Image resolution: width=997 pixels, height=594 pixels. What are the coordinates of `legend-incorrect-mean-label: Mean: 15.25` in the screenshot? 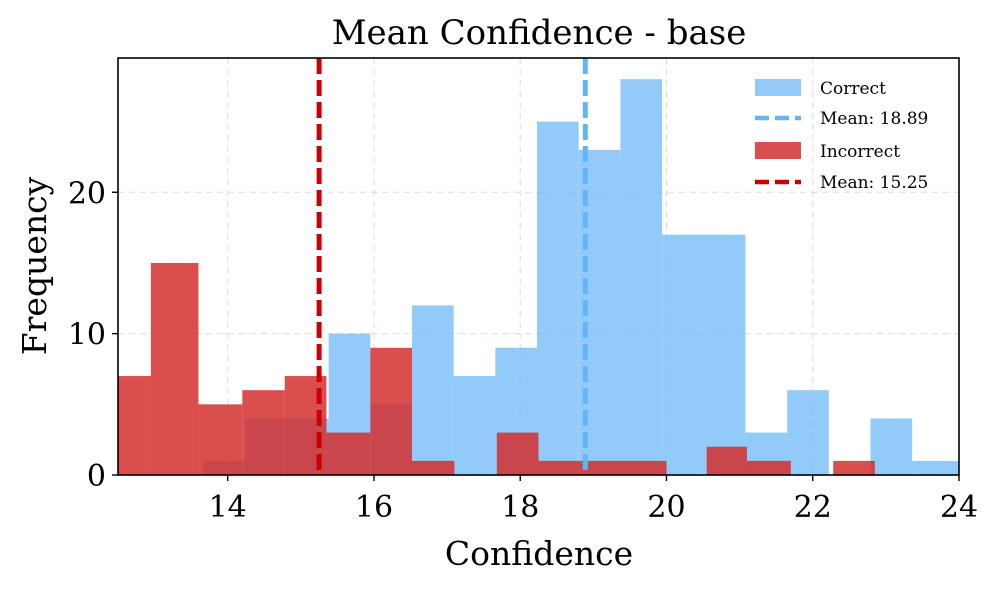 It's located at (874, 183).